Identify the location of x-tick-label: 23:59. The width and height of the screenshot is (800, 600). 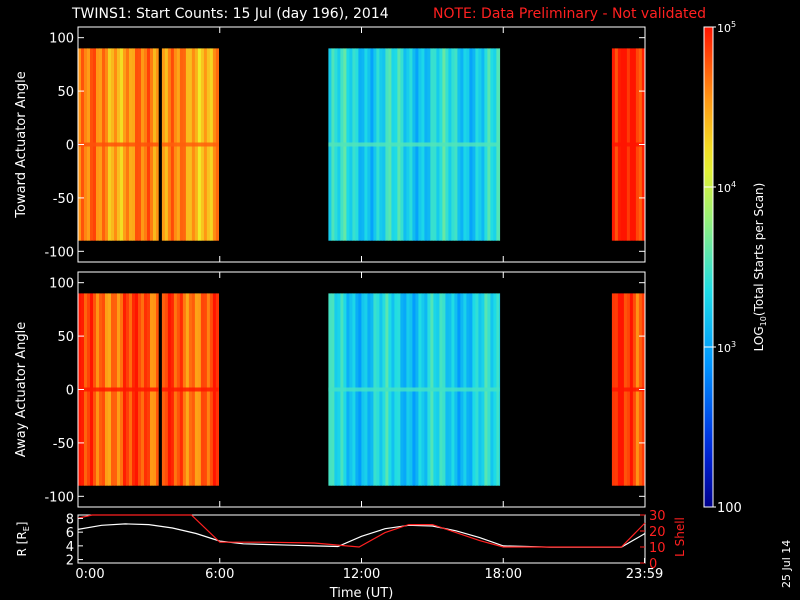
(644, 574).